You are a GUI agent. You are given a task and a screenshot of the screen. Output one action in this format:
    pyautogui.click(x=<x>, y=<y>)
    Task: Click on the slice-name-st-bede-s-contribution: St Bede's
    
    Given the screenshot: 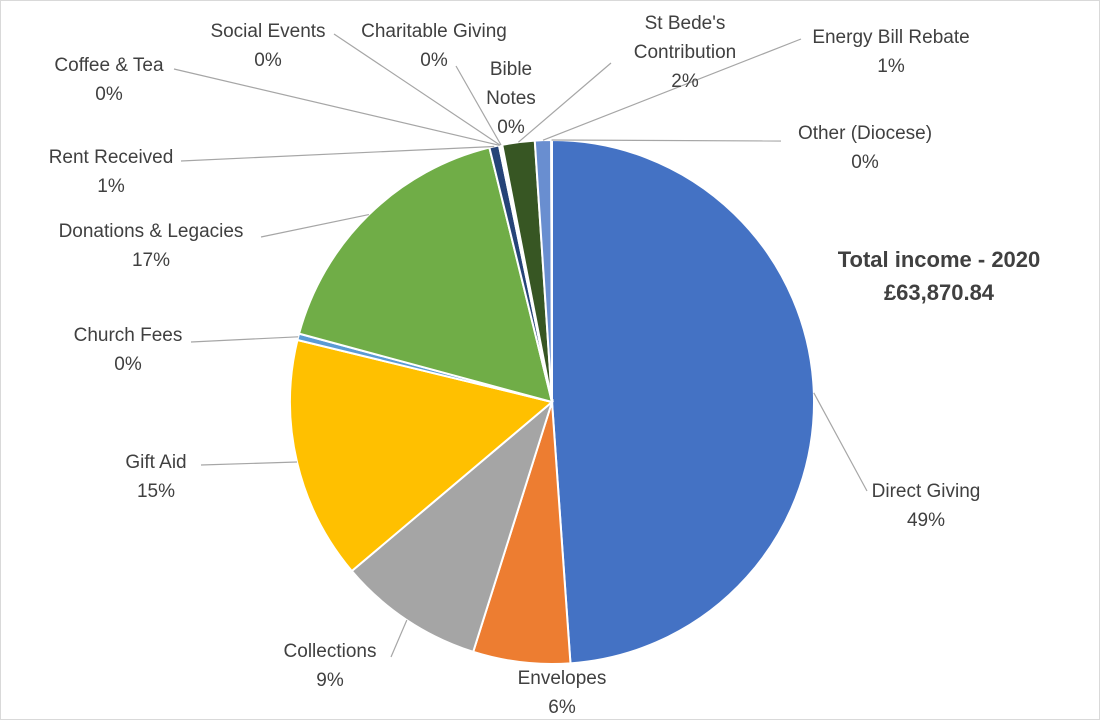 What is the action you would take?
    pyautogui.click(x=685, y=23)
    